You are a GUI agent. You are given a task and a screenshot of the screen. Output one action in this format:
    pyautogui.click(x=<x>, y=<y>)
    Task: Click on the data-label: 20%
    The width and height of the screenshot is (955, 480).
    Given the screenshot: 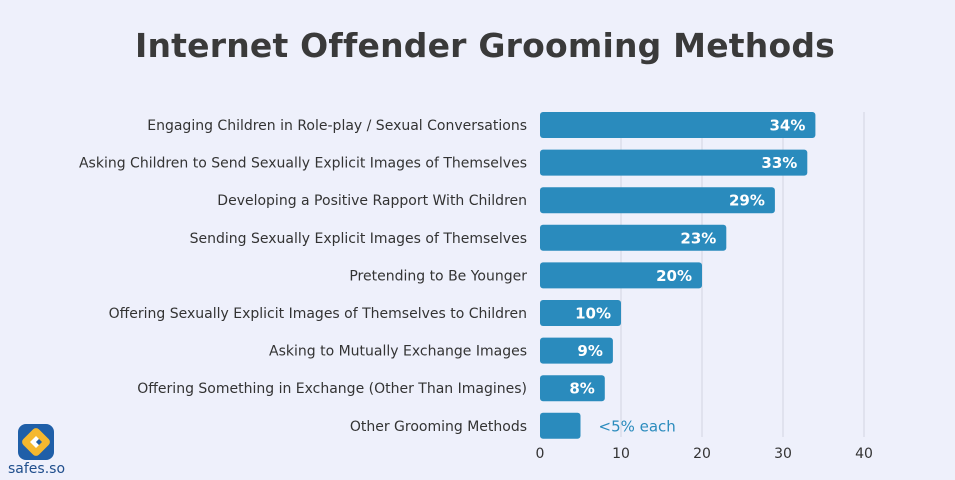 What is the action you would take?
    pyautogui.click(x=674, y=276)
    